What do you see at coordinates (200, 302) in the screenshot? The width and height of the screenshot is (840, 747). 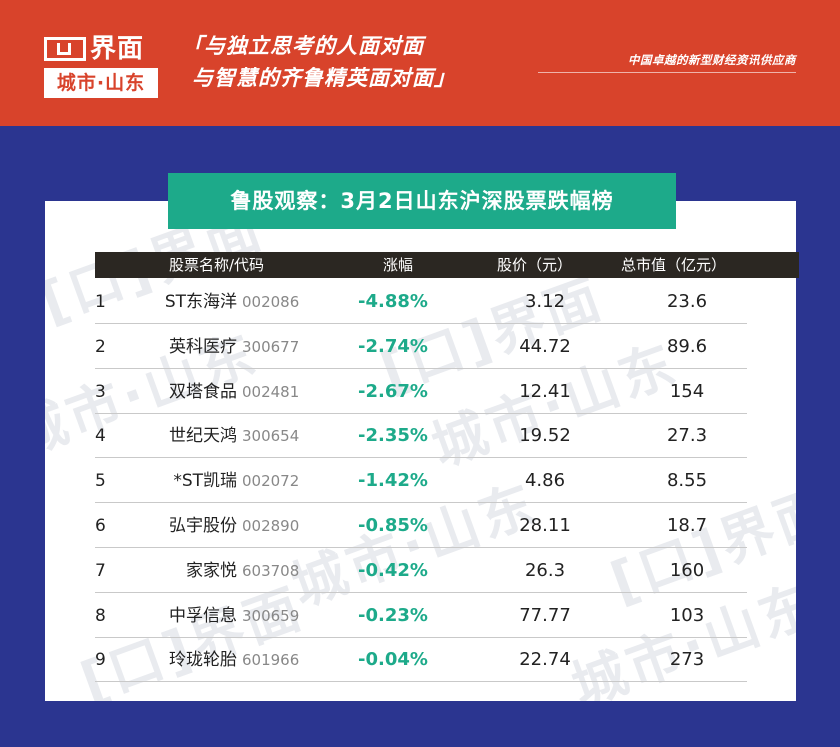 I see `stock-name: ST东海洋` at bounding box center [200, 302].